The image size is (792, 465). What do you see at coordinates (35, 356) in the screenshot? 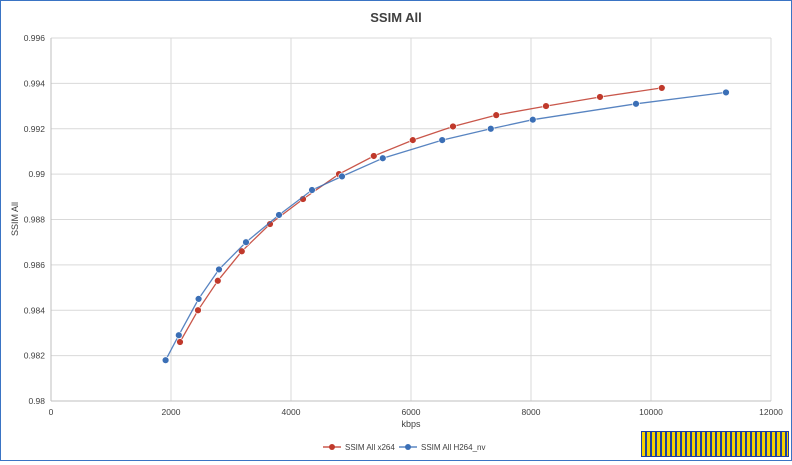
I see `y-tick-label: 0.982` at bounding box center [35, 356].